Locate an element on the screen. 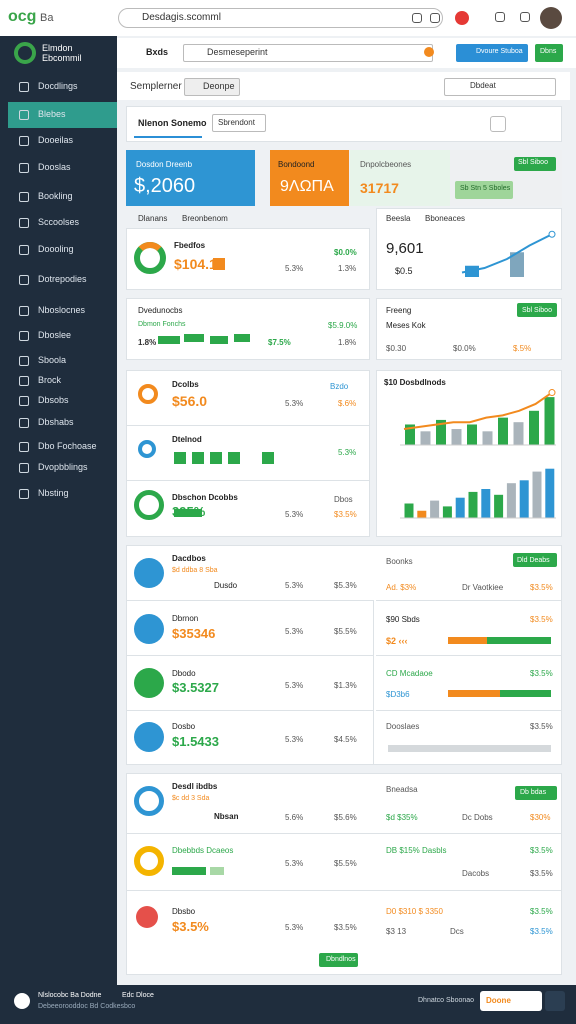 The image size is (576, 1024). nav-item: Dboslee is located at coordinates (55, 335).